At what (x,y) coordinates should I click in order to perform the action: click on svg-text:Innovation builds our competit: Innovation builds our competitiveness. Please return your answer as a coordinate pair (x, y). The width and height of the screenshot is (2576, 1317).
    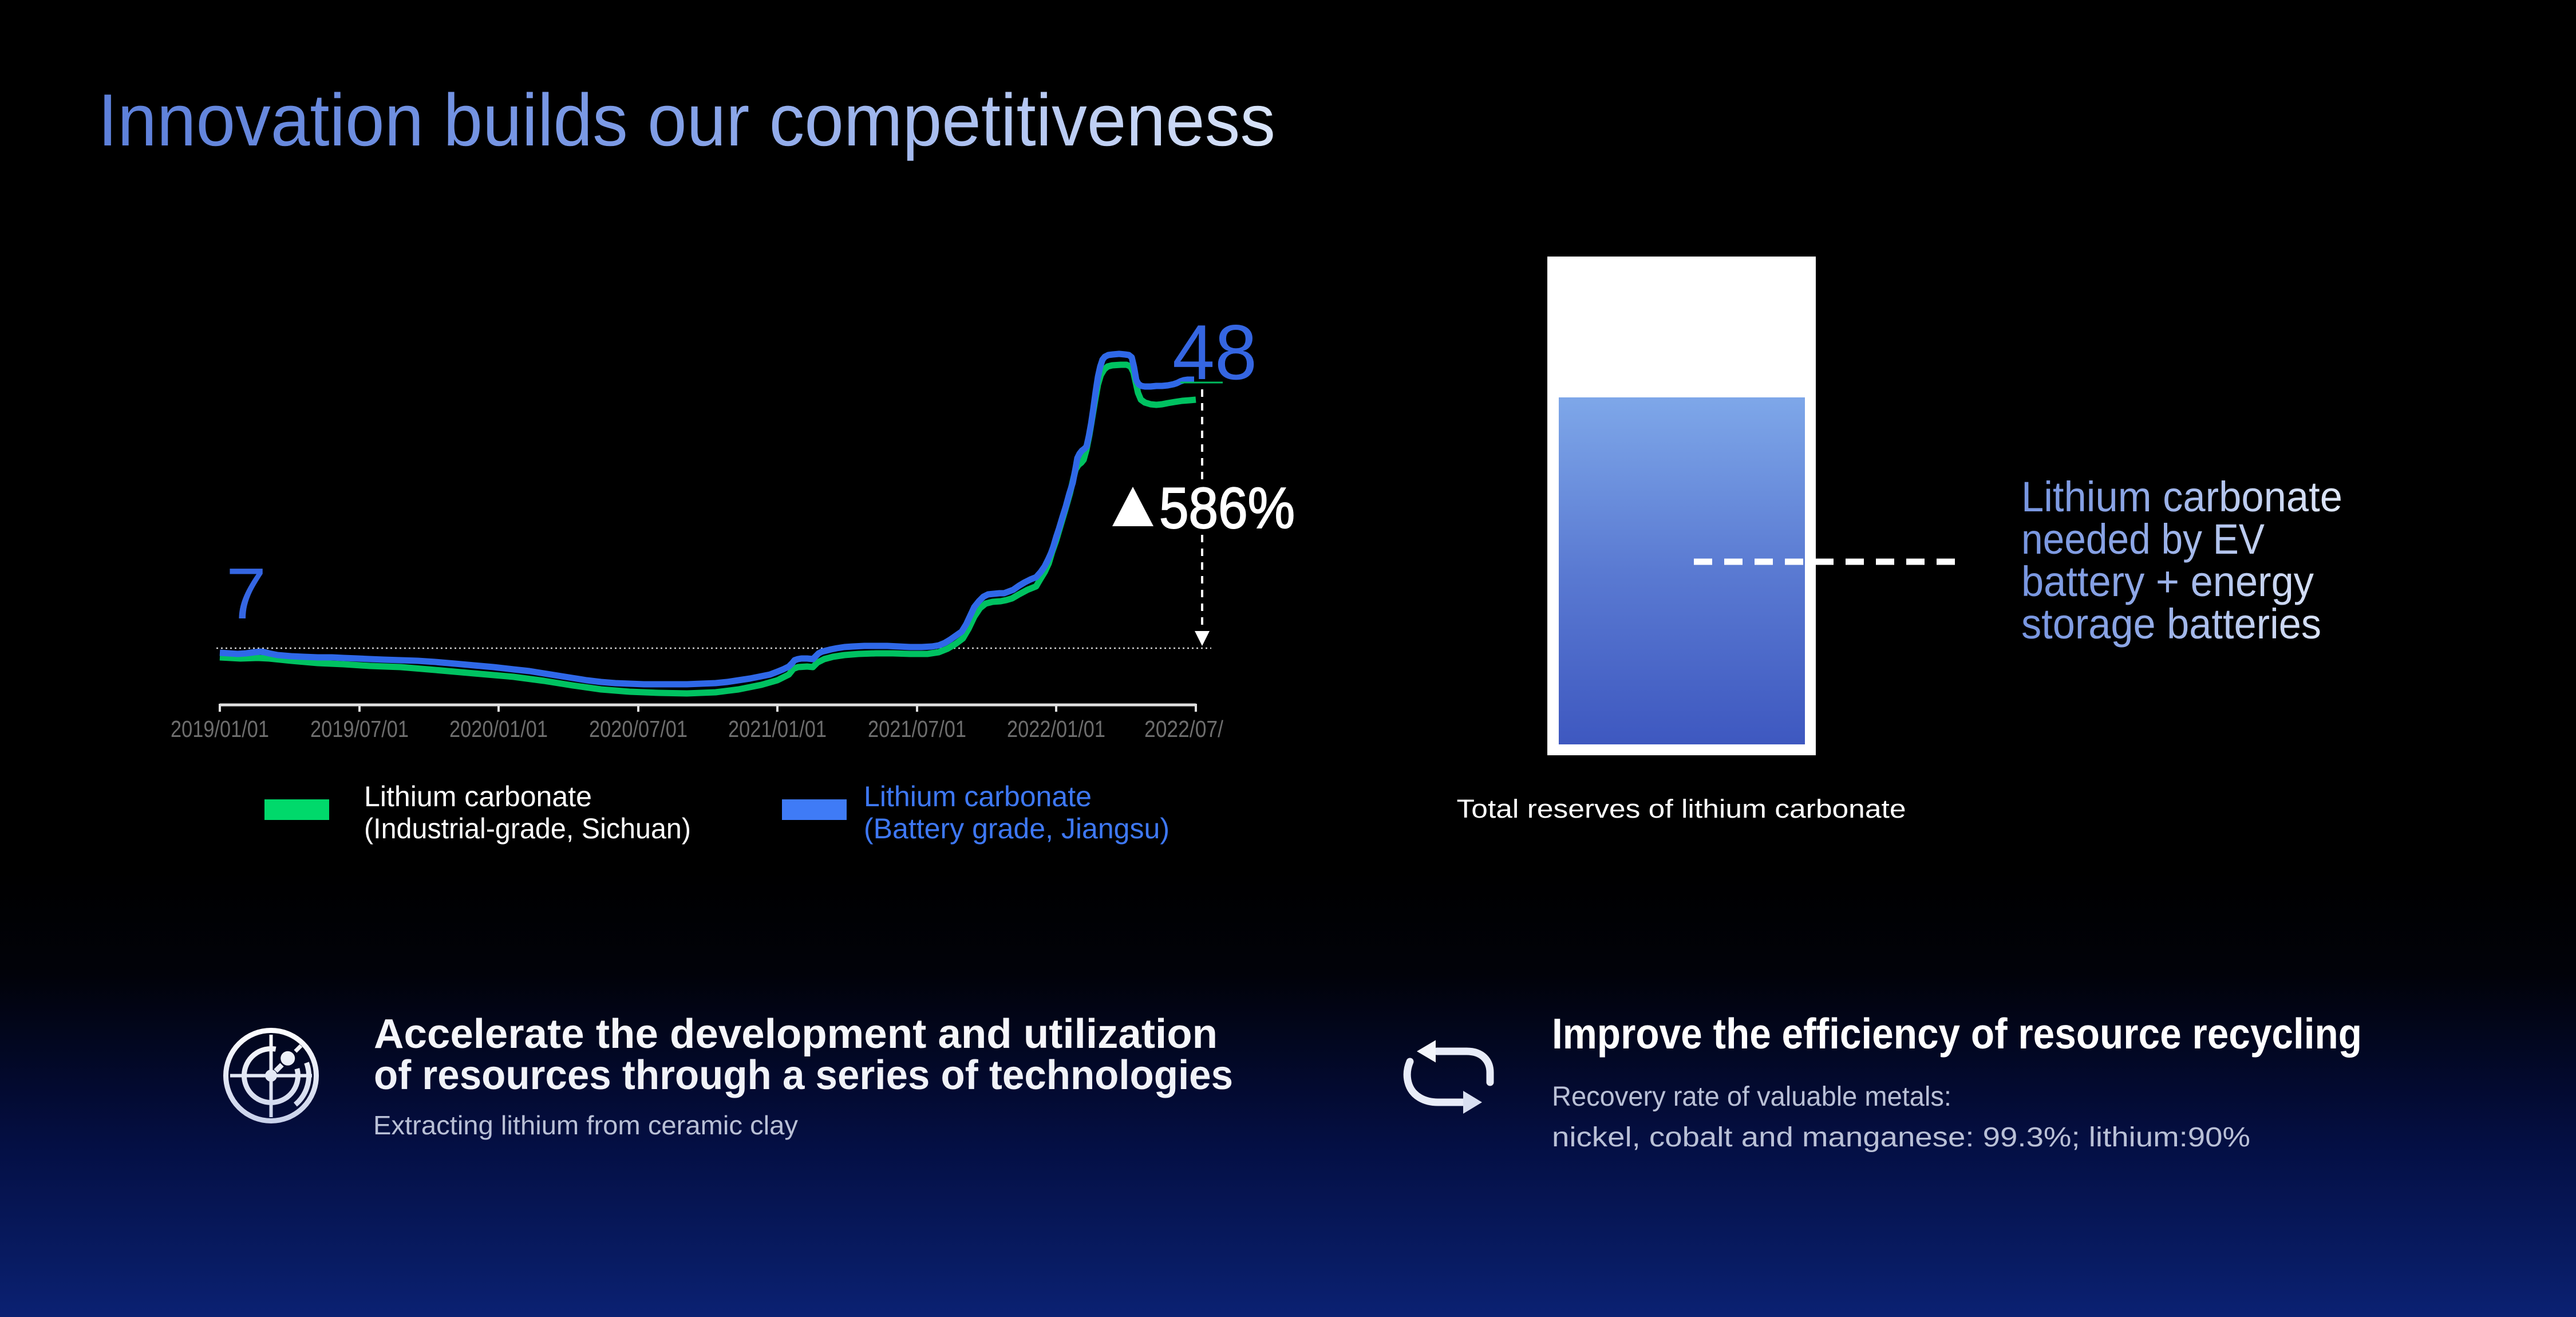
    Looking at the image, I should click on (686, 120).